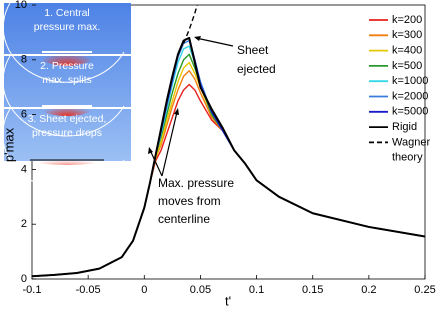 This screenshot has width=436, height=309. What do you see at coordinates (404, 127) in the screenshot?
I see `legend-label: Rigid` at bounding box center [404, 127].